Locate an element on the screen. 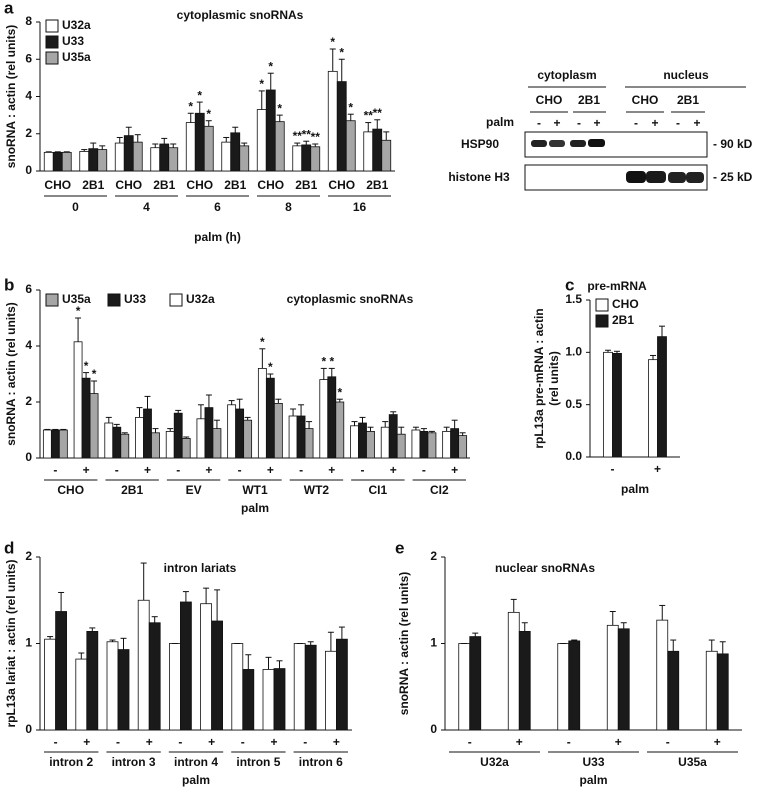  group-label: EV is located at coordinates (194, 490).